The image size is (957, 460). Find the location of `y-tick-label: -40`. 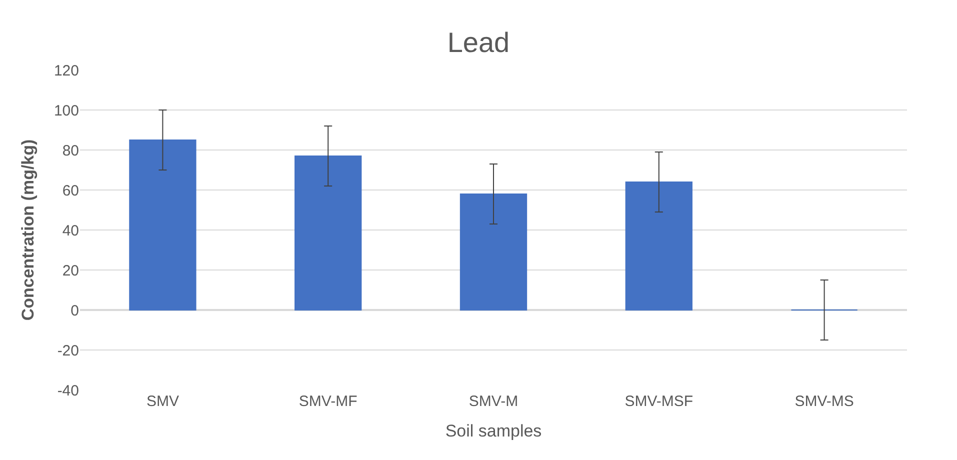

y-tick-label: -40 is located at coordinates (68, 391).